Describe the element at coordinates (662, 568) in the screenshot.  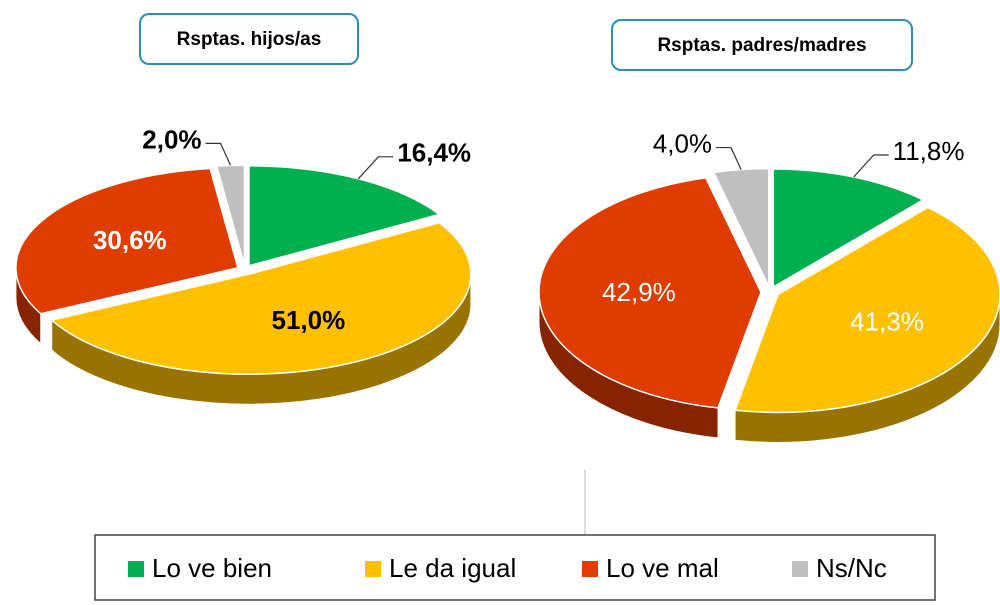
I see `legend-label: Lo ve mal` at that location.